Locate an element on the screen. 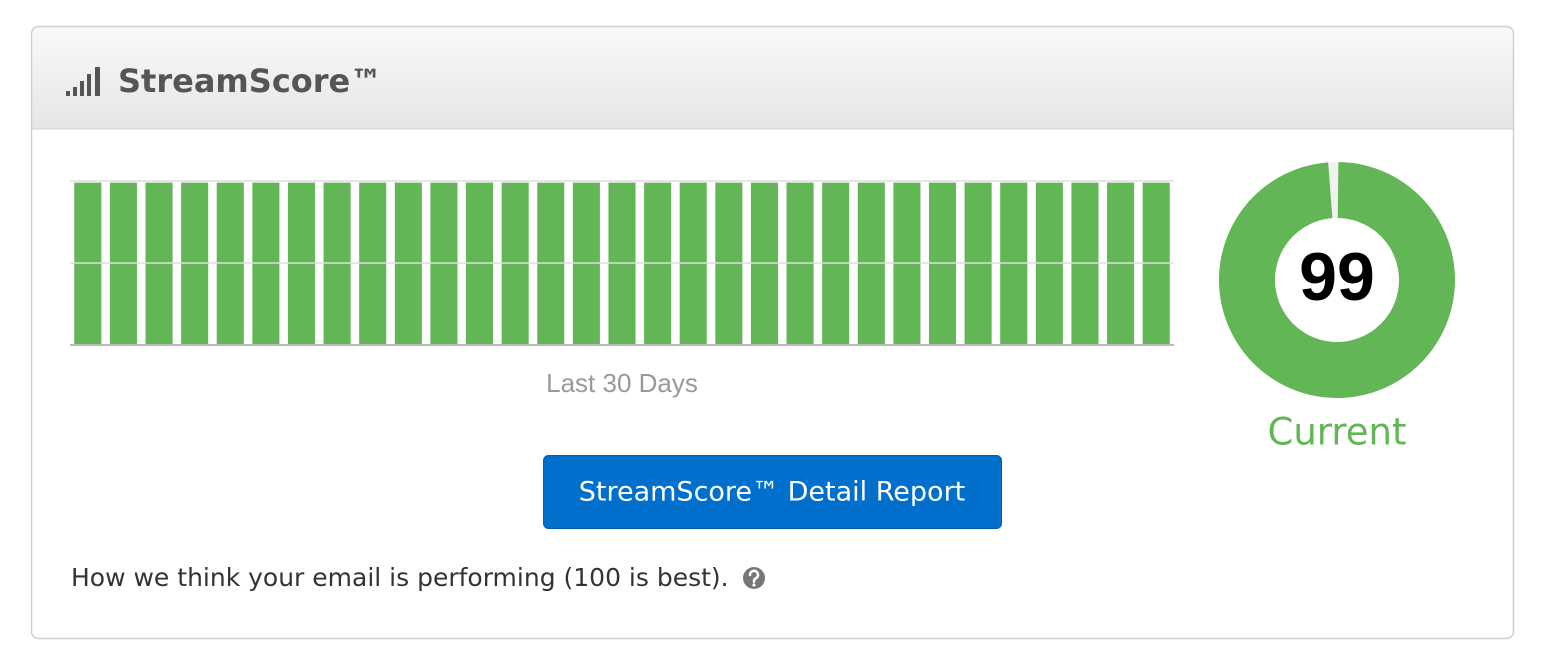 The width and height of the screenshot is (1553, 661). panel-header is located at coordinates (772, 77).